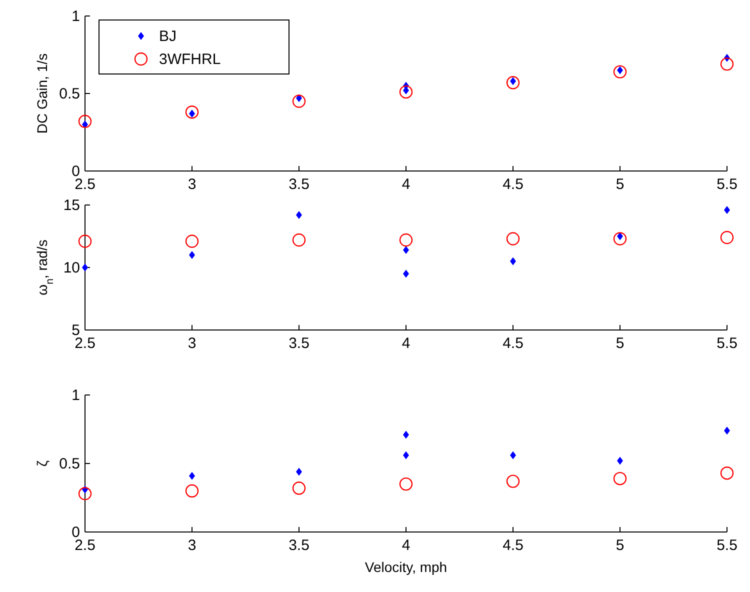 The width and height of the screenshot is (750, 592). Describe the element at coordinates (406, 567) in the screenshot. I see `x-axis-title: Velocity, mph` at that location.